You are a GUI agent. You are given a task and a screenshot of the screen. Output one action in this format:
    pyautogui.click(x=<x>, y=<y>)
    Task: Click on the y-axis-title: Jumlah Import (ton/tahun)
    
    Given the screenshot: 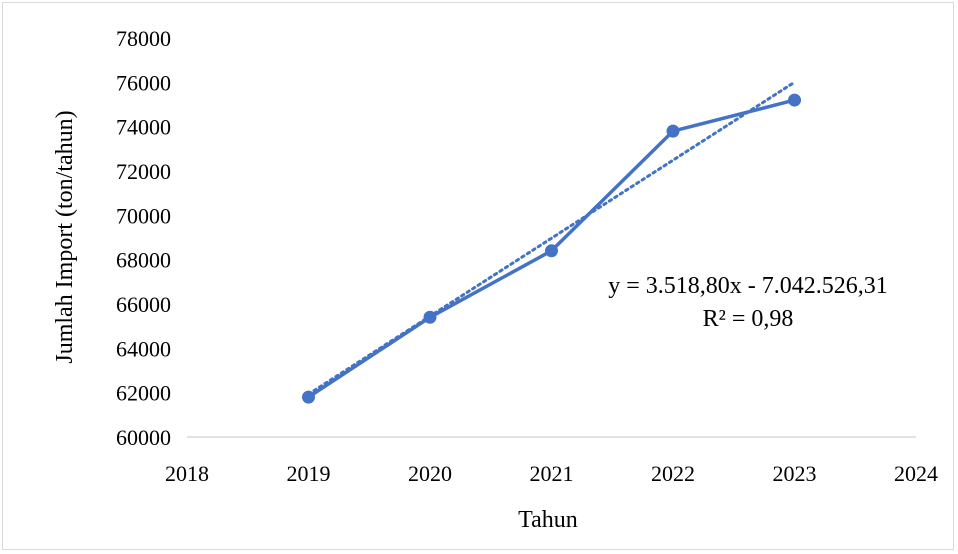 What is the action you would take?
    pyautogui.click(x=65, y=236)
    